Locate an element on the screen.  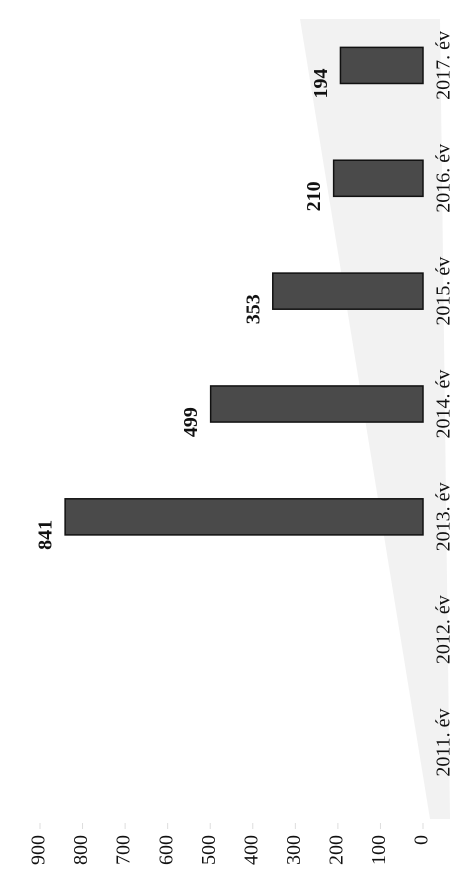
x-tick-label: 2013. év is located at coordinates (444, 516).